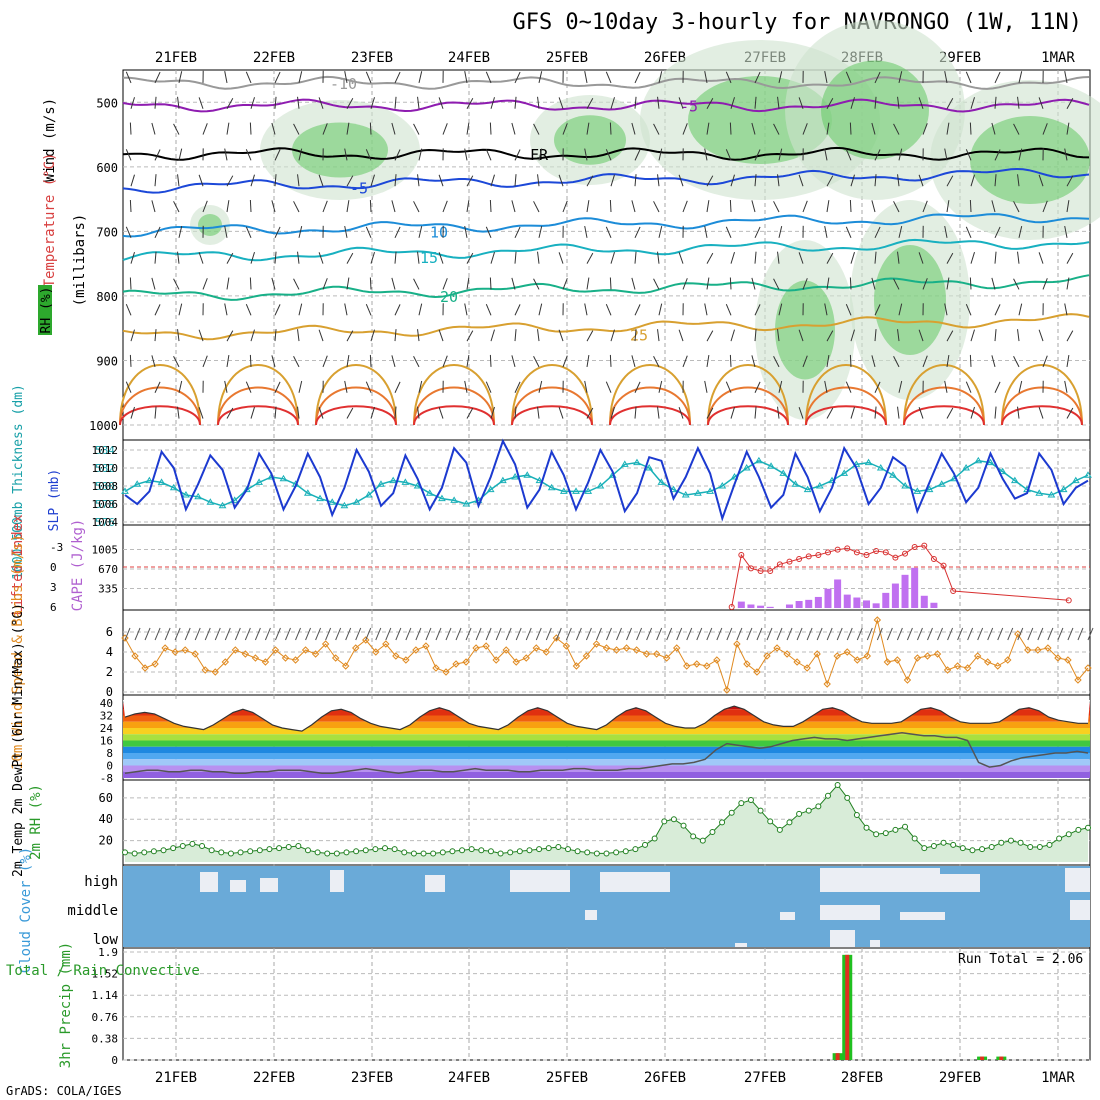  Describe the element at coordinates (606, 774) in the screenshot. I see `temperature-color-band` at that location.